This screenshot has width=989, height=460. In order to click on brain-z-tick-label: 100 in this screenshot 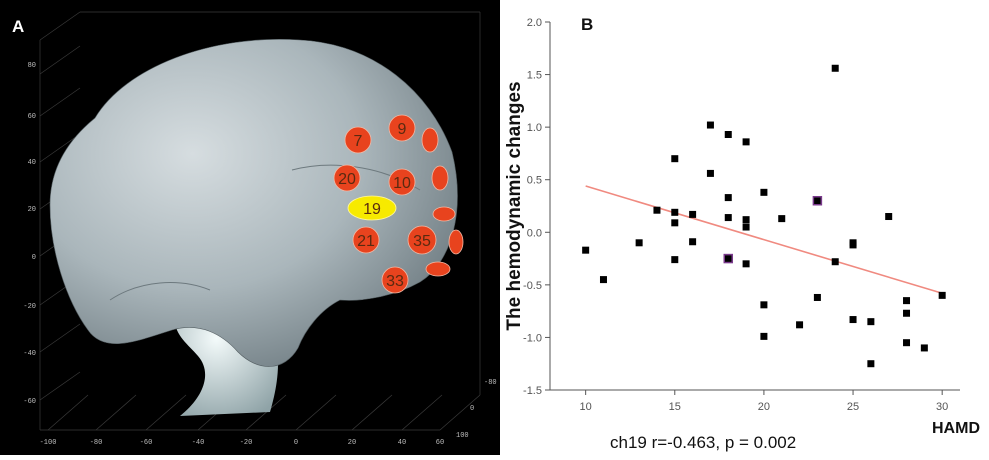, I will do `click(462, 436)`.